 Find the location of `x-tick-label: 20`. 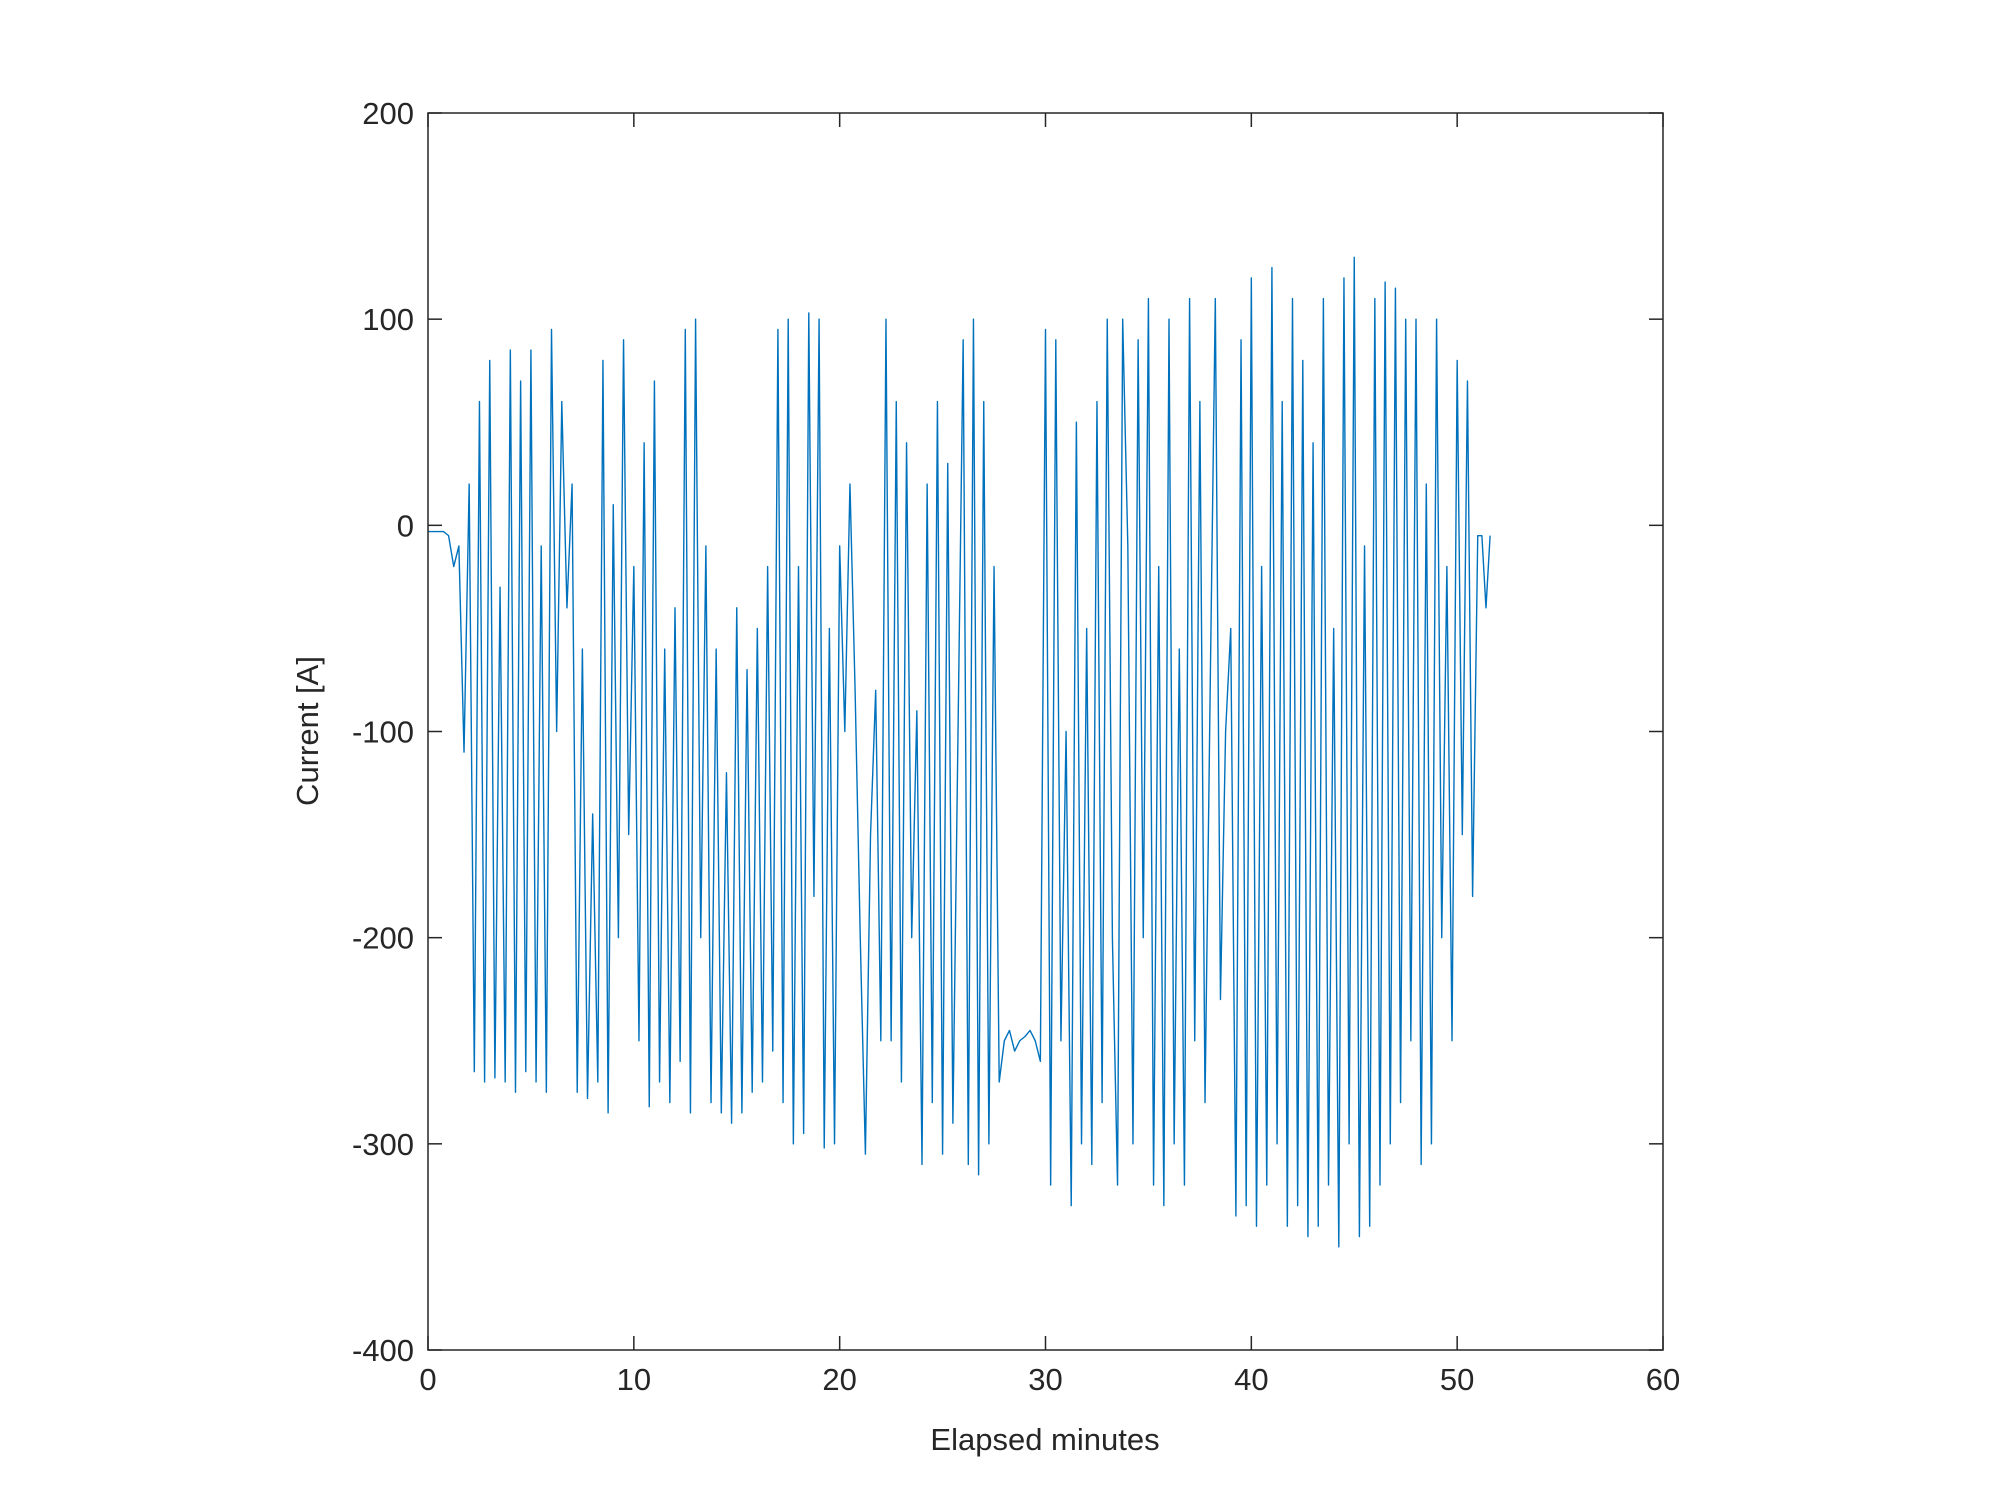

x-tick-label: 20 is located at coordinates (839, 1379).